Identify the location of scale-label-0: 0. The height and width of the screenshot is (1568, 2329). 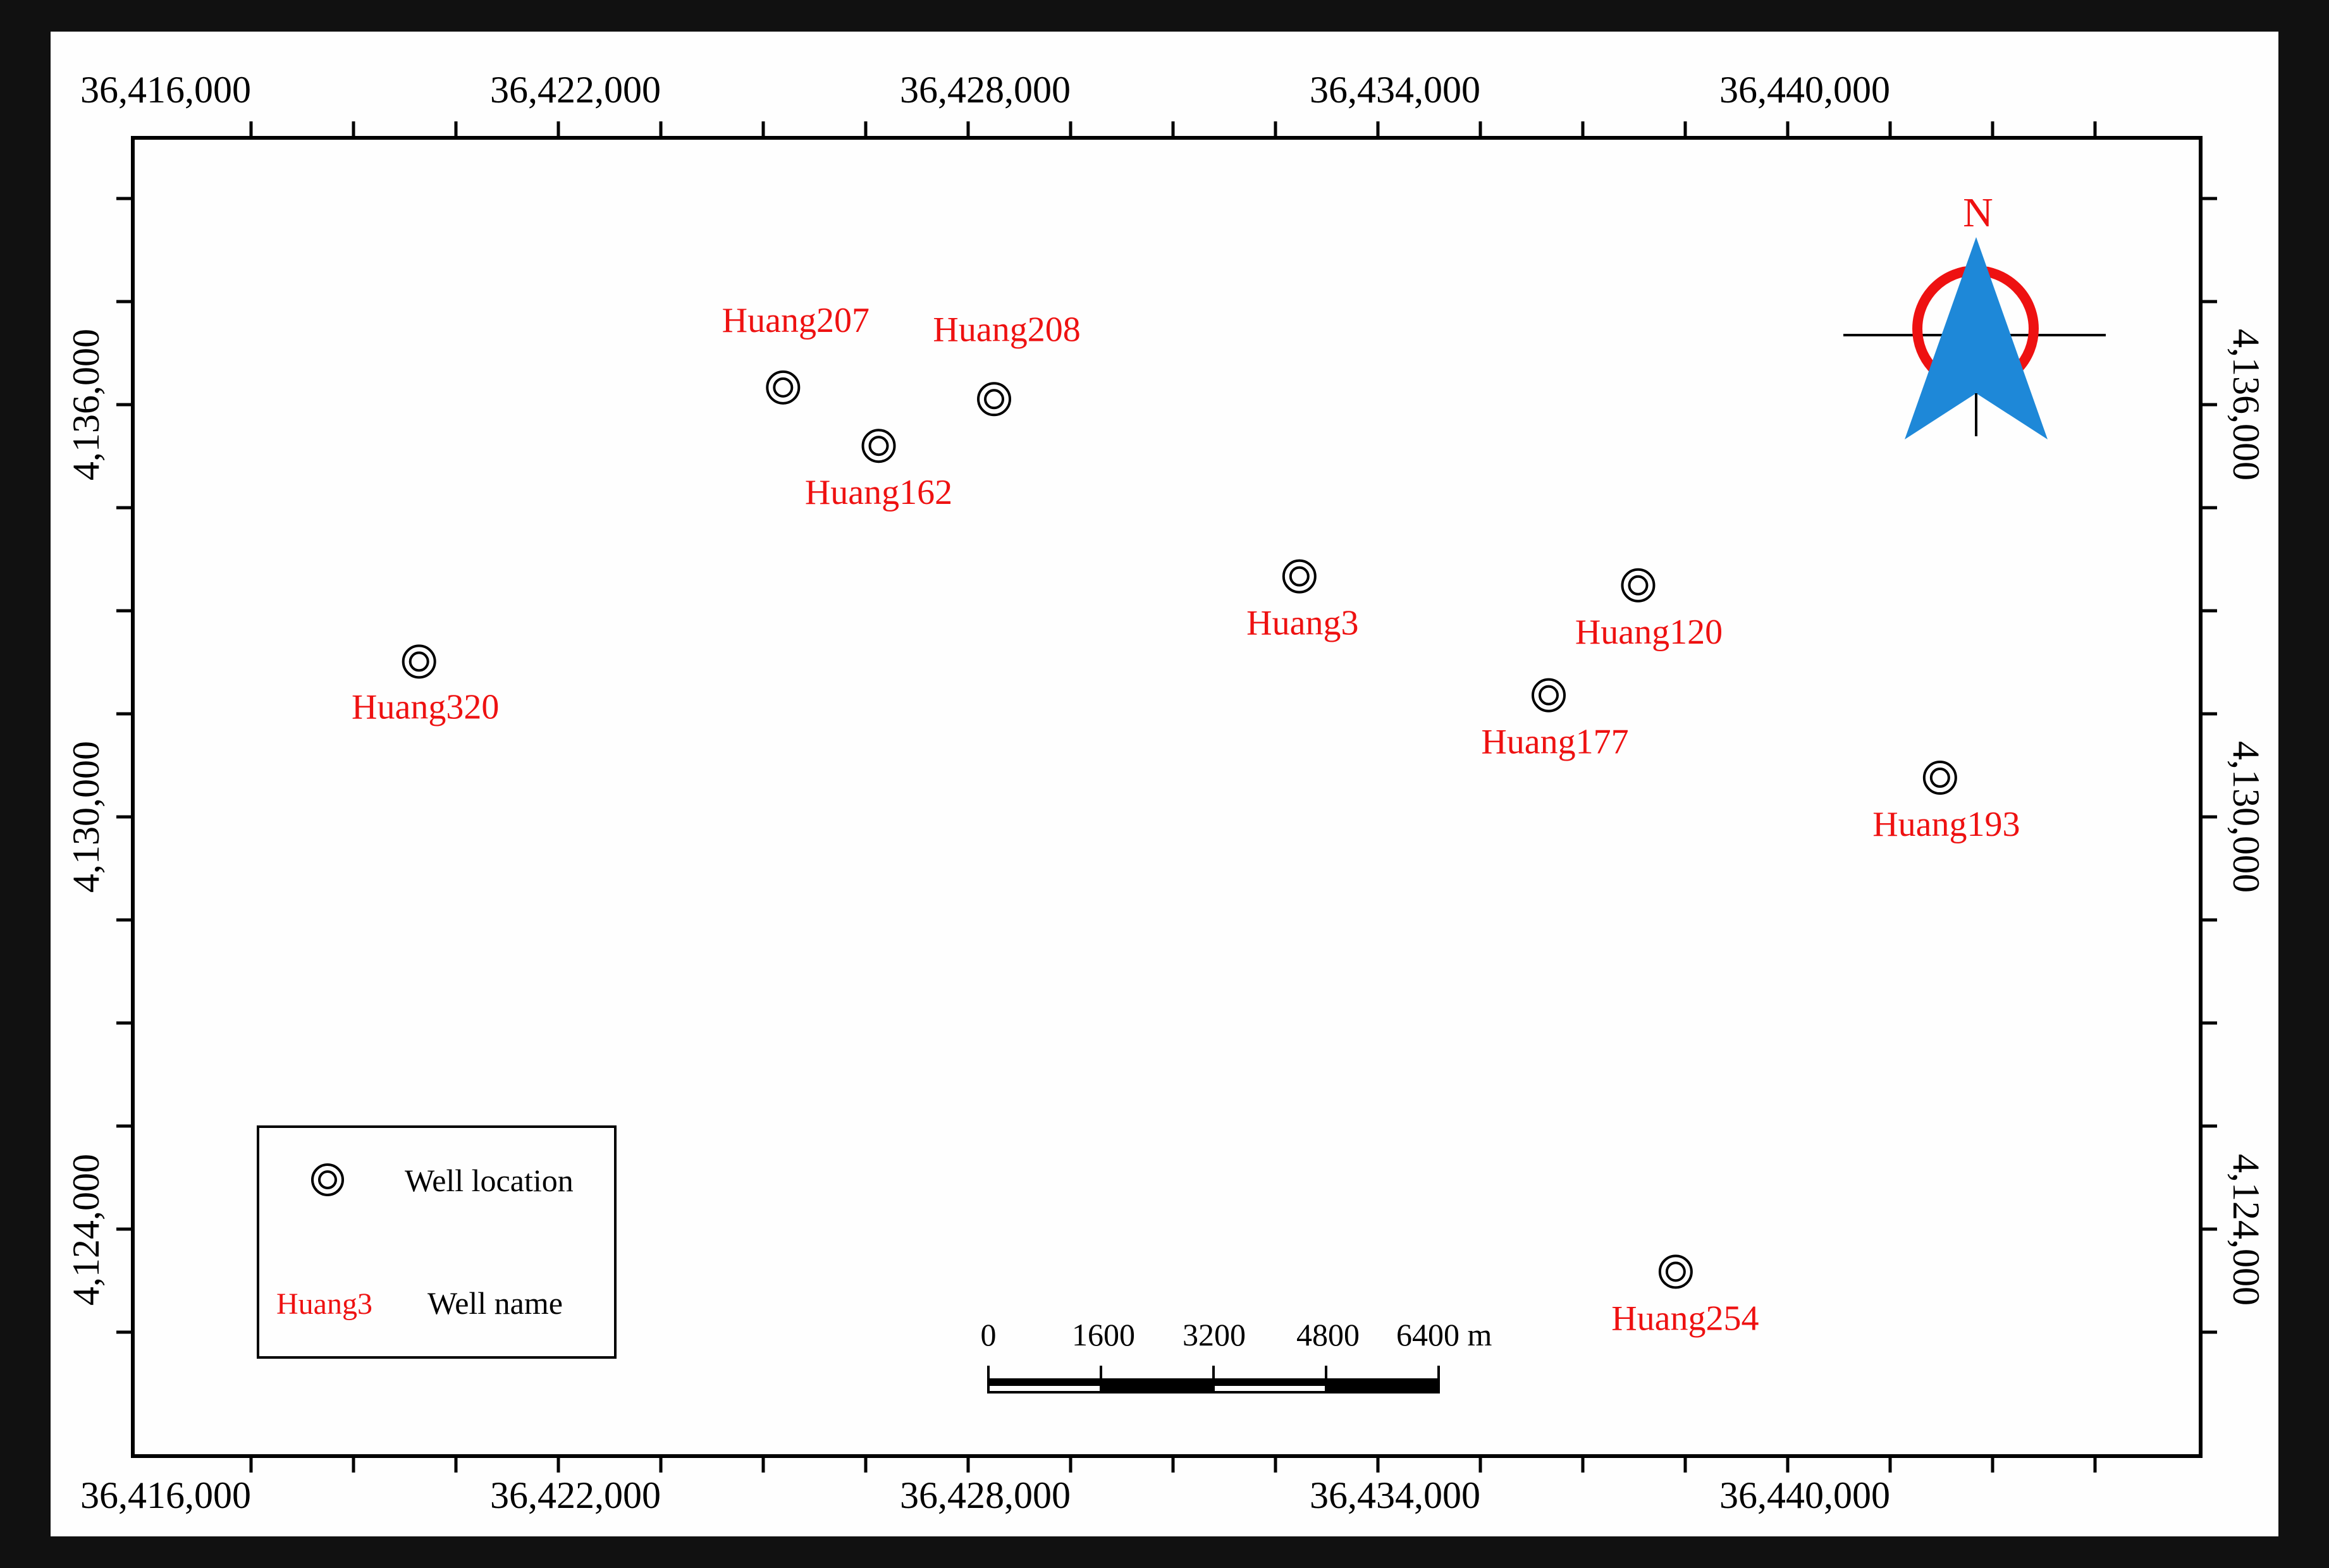
(989, 1334).